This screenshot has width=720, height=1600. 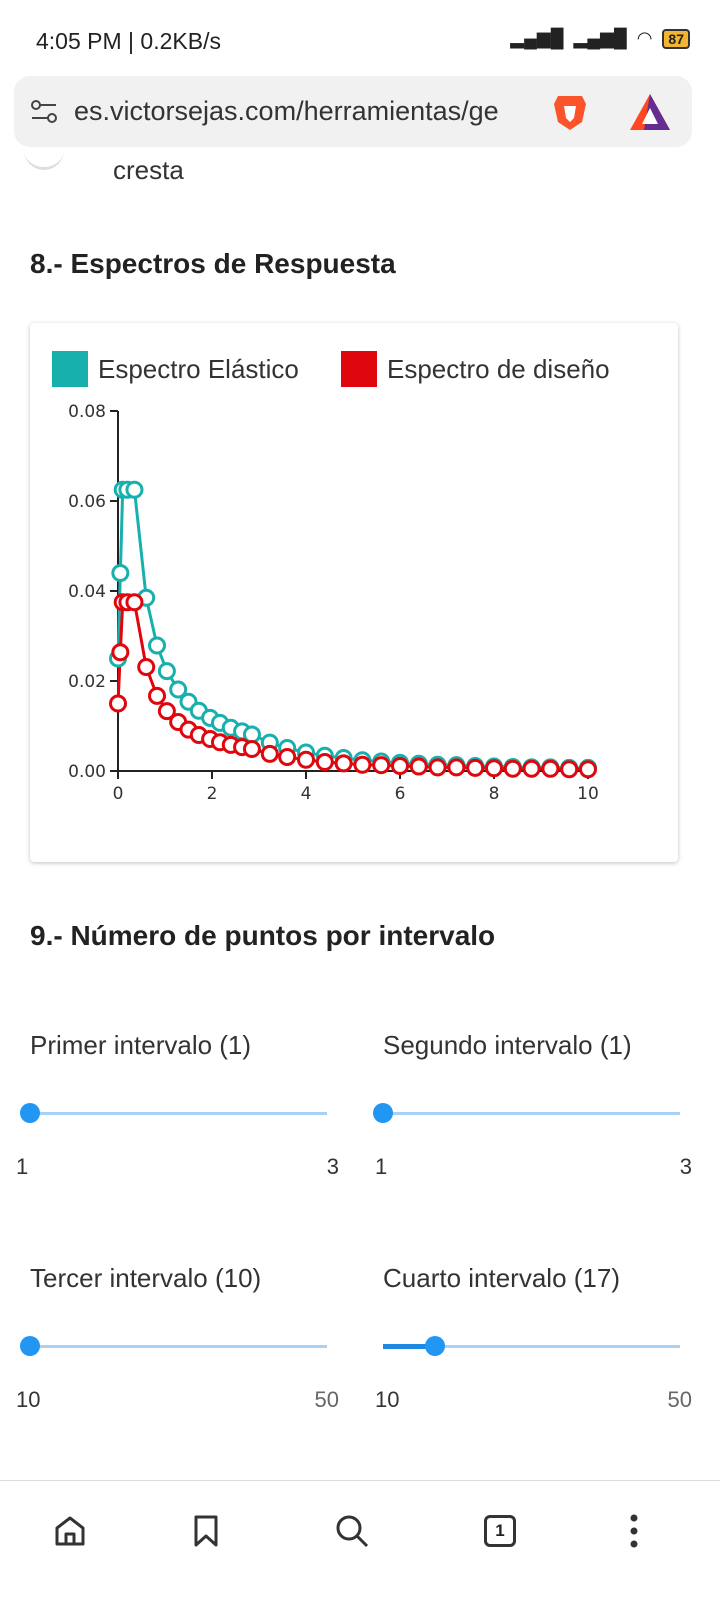 I want to click on url-text: es.victorsejas.com/herramientas/ge, so click(x=286, y=111).